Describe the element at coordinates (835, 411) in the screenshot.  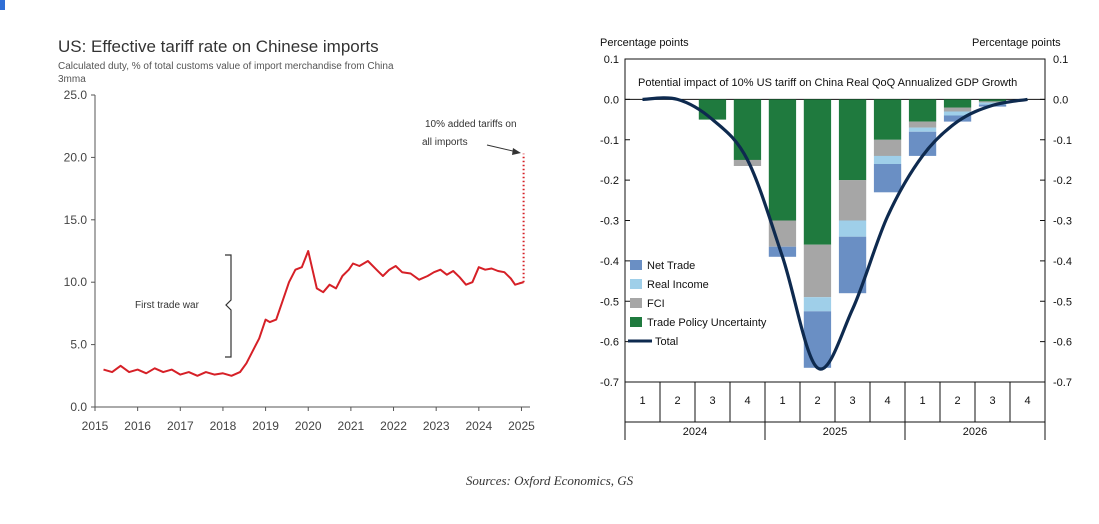
I see `right-x-axis-table: 1 2 3 4 1 2 3 4 1 2 3 4 2024 2025 2026` at that location.